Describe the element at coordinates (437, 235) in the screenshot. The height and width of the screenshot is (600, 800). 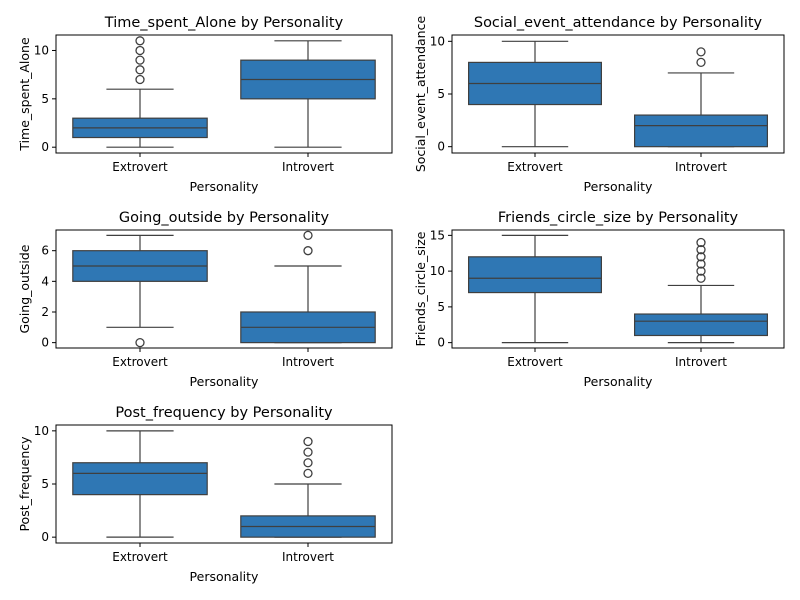
I see `y-tick-label: 15` at that location.